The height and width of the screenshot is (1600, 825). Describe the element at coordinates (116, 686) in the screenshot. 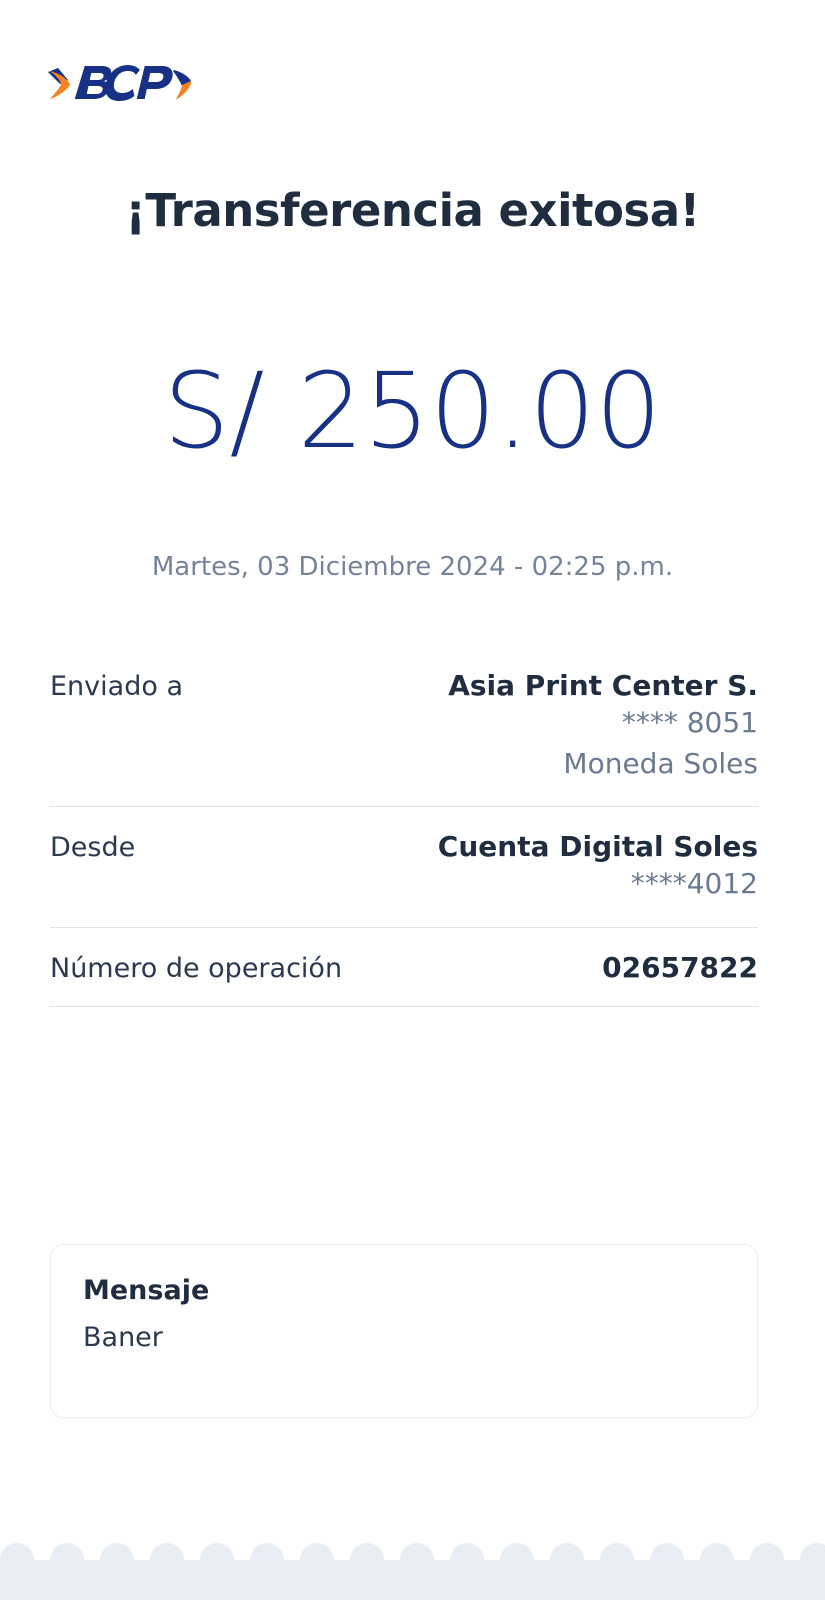

I see `detail-label: Enviado a` at that location.